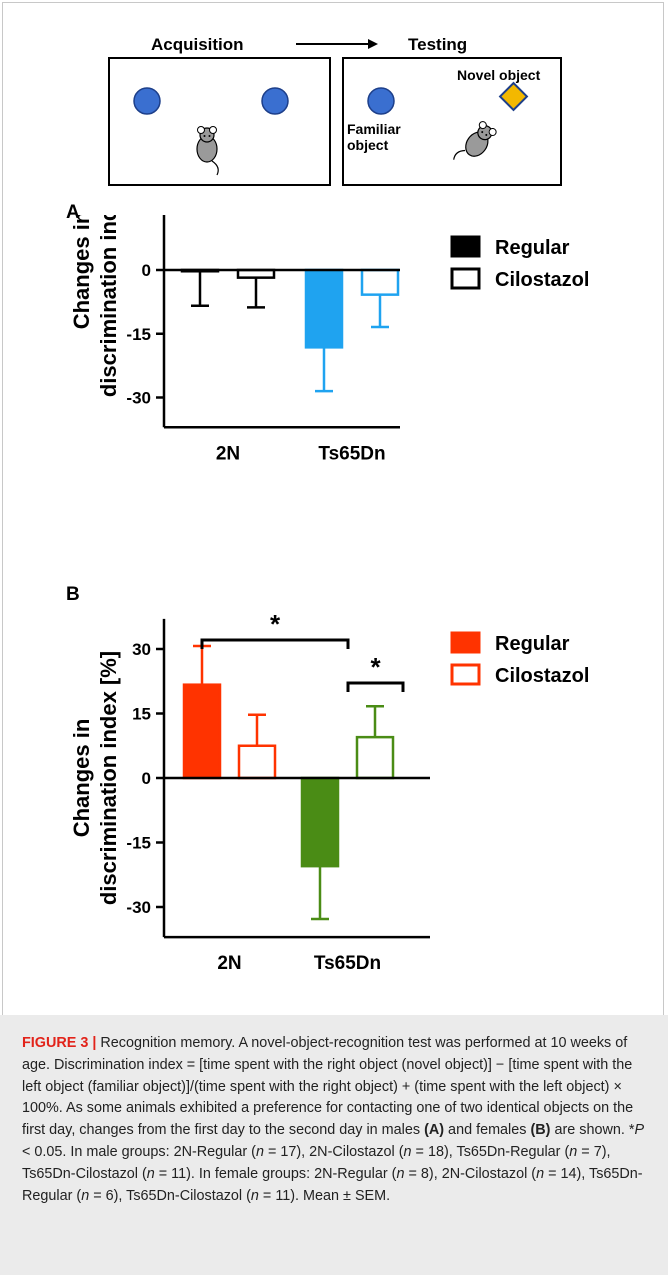 This screenshot has width=668, height=1275. What do you see at coordinates (73, 594) in the screenshot?
I see `panel-letter-b: B` at bounding box center [73, 594].